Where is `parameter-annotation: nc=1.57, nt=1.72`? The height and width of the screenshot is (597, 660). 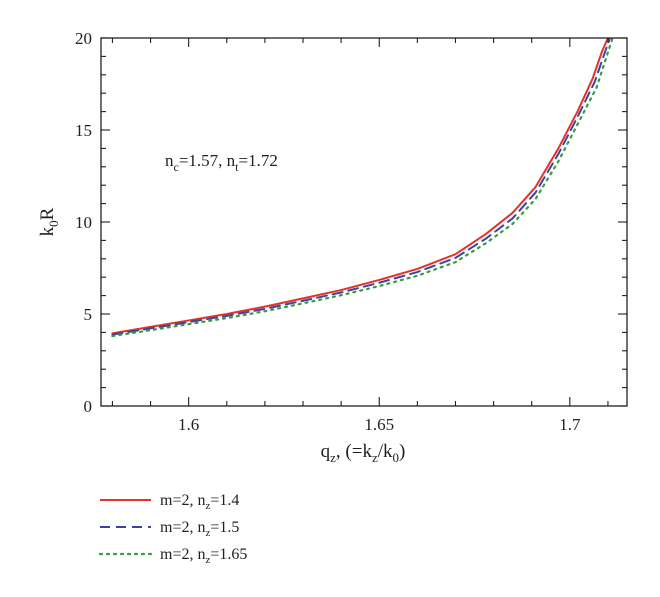 parameter-annotation: nc=1.57, nt=1.72 is located at coordinates (221, 162).